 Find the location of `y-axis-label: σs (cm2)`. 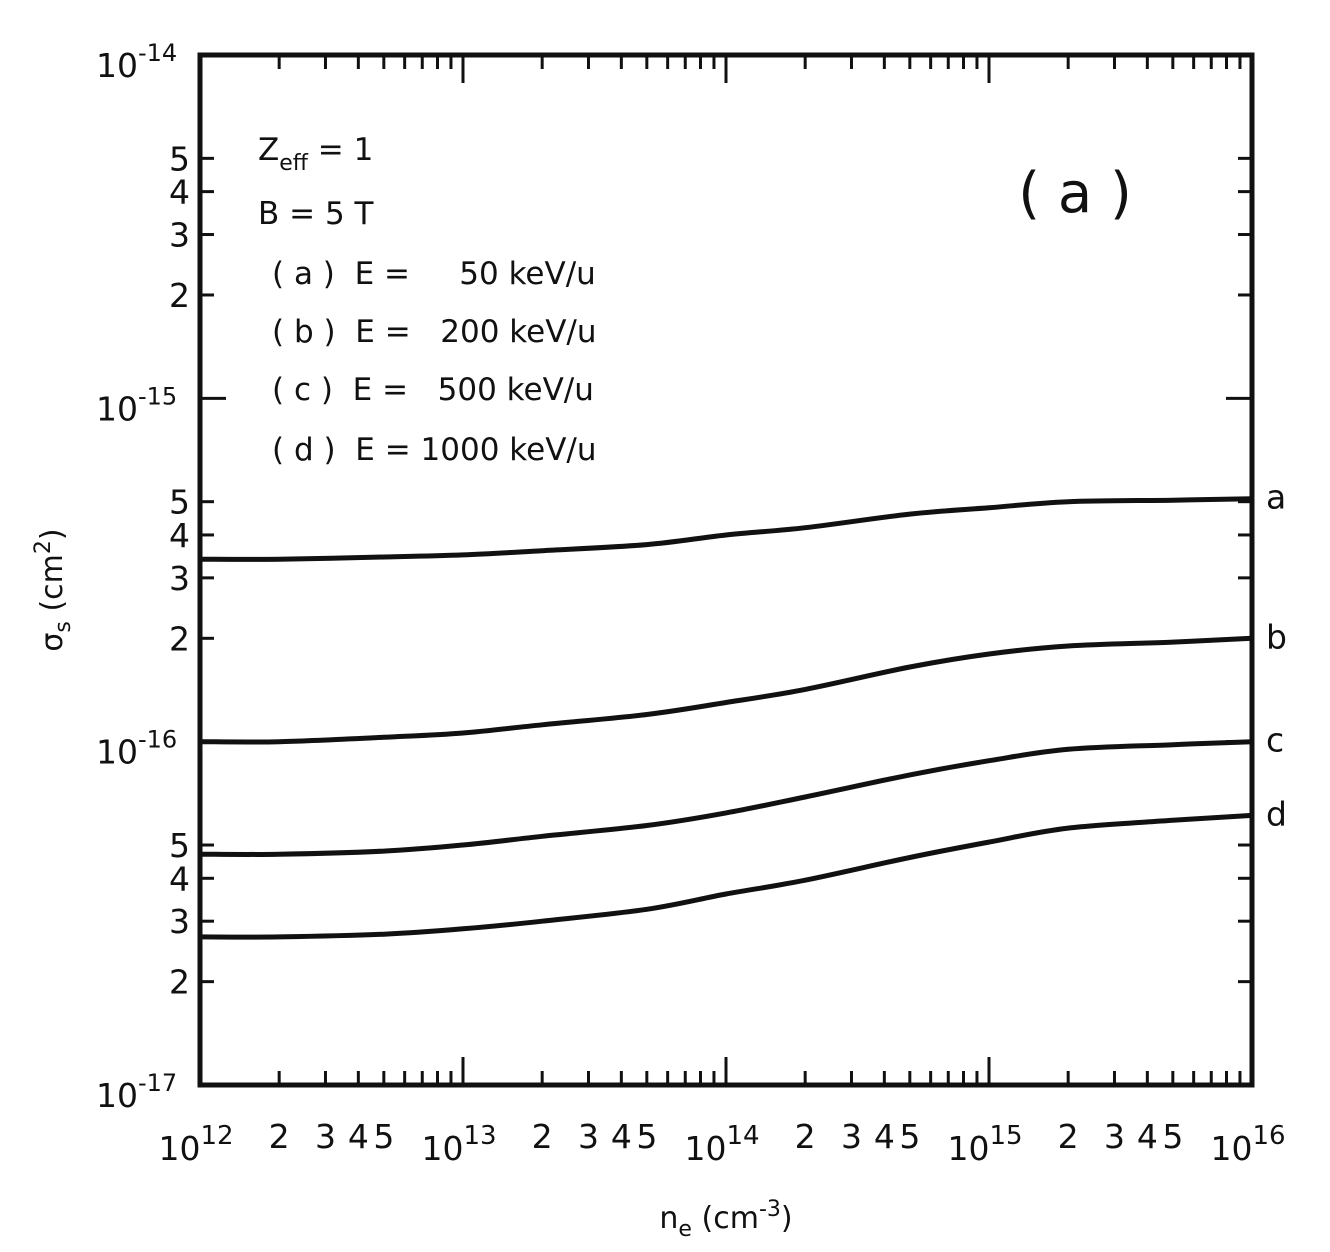

y-axis-label: σs (cm2) is located at coordinates (53, 589).